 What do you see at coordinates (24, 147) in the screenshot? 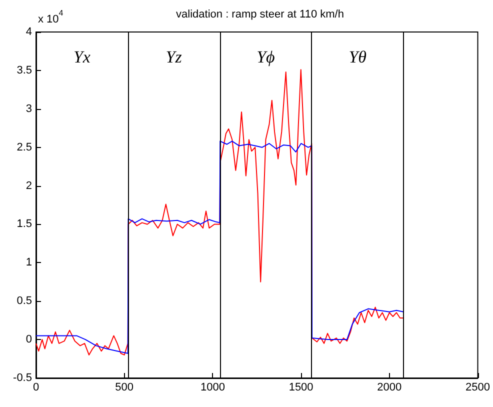
I see `y-tick-label: 2.5` at bounding box center [24, 147].